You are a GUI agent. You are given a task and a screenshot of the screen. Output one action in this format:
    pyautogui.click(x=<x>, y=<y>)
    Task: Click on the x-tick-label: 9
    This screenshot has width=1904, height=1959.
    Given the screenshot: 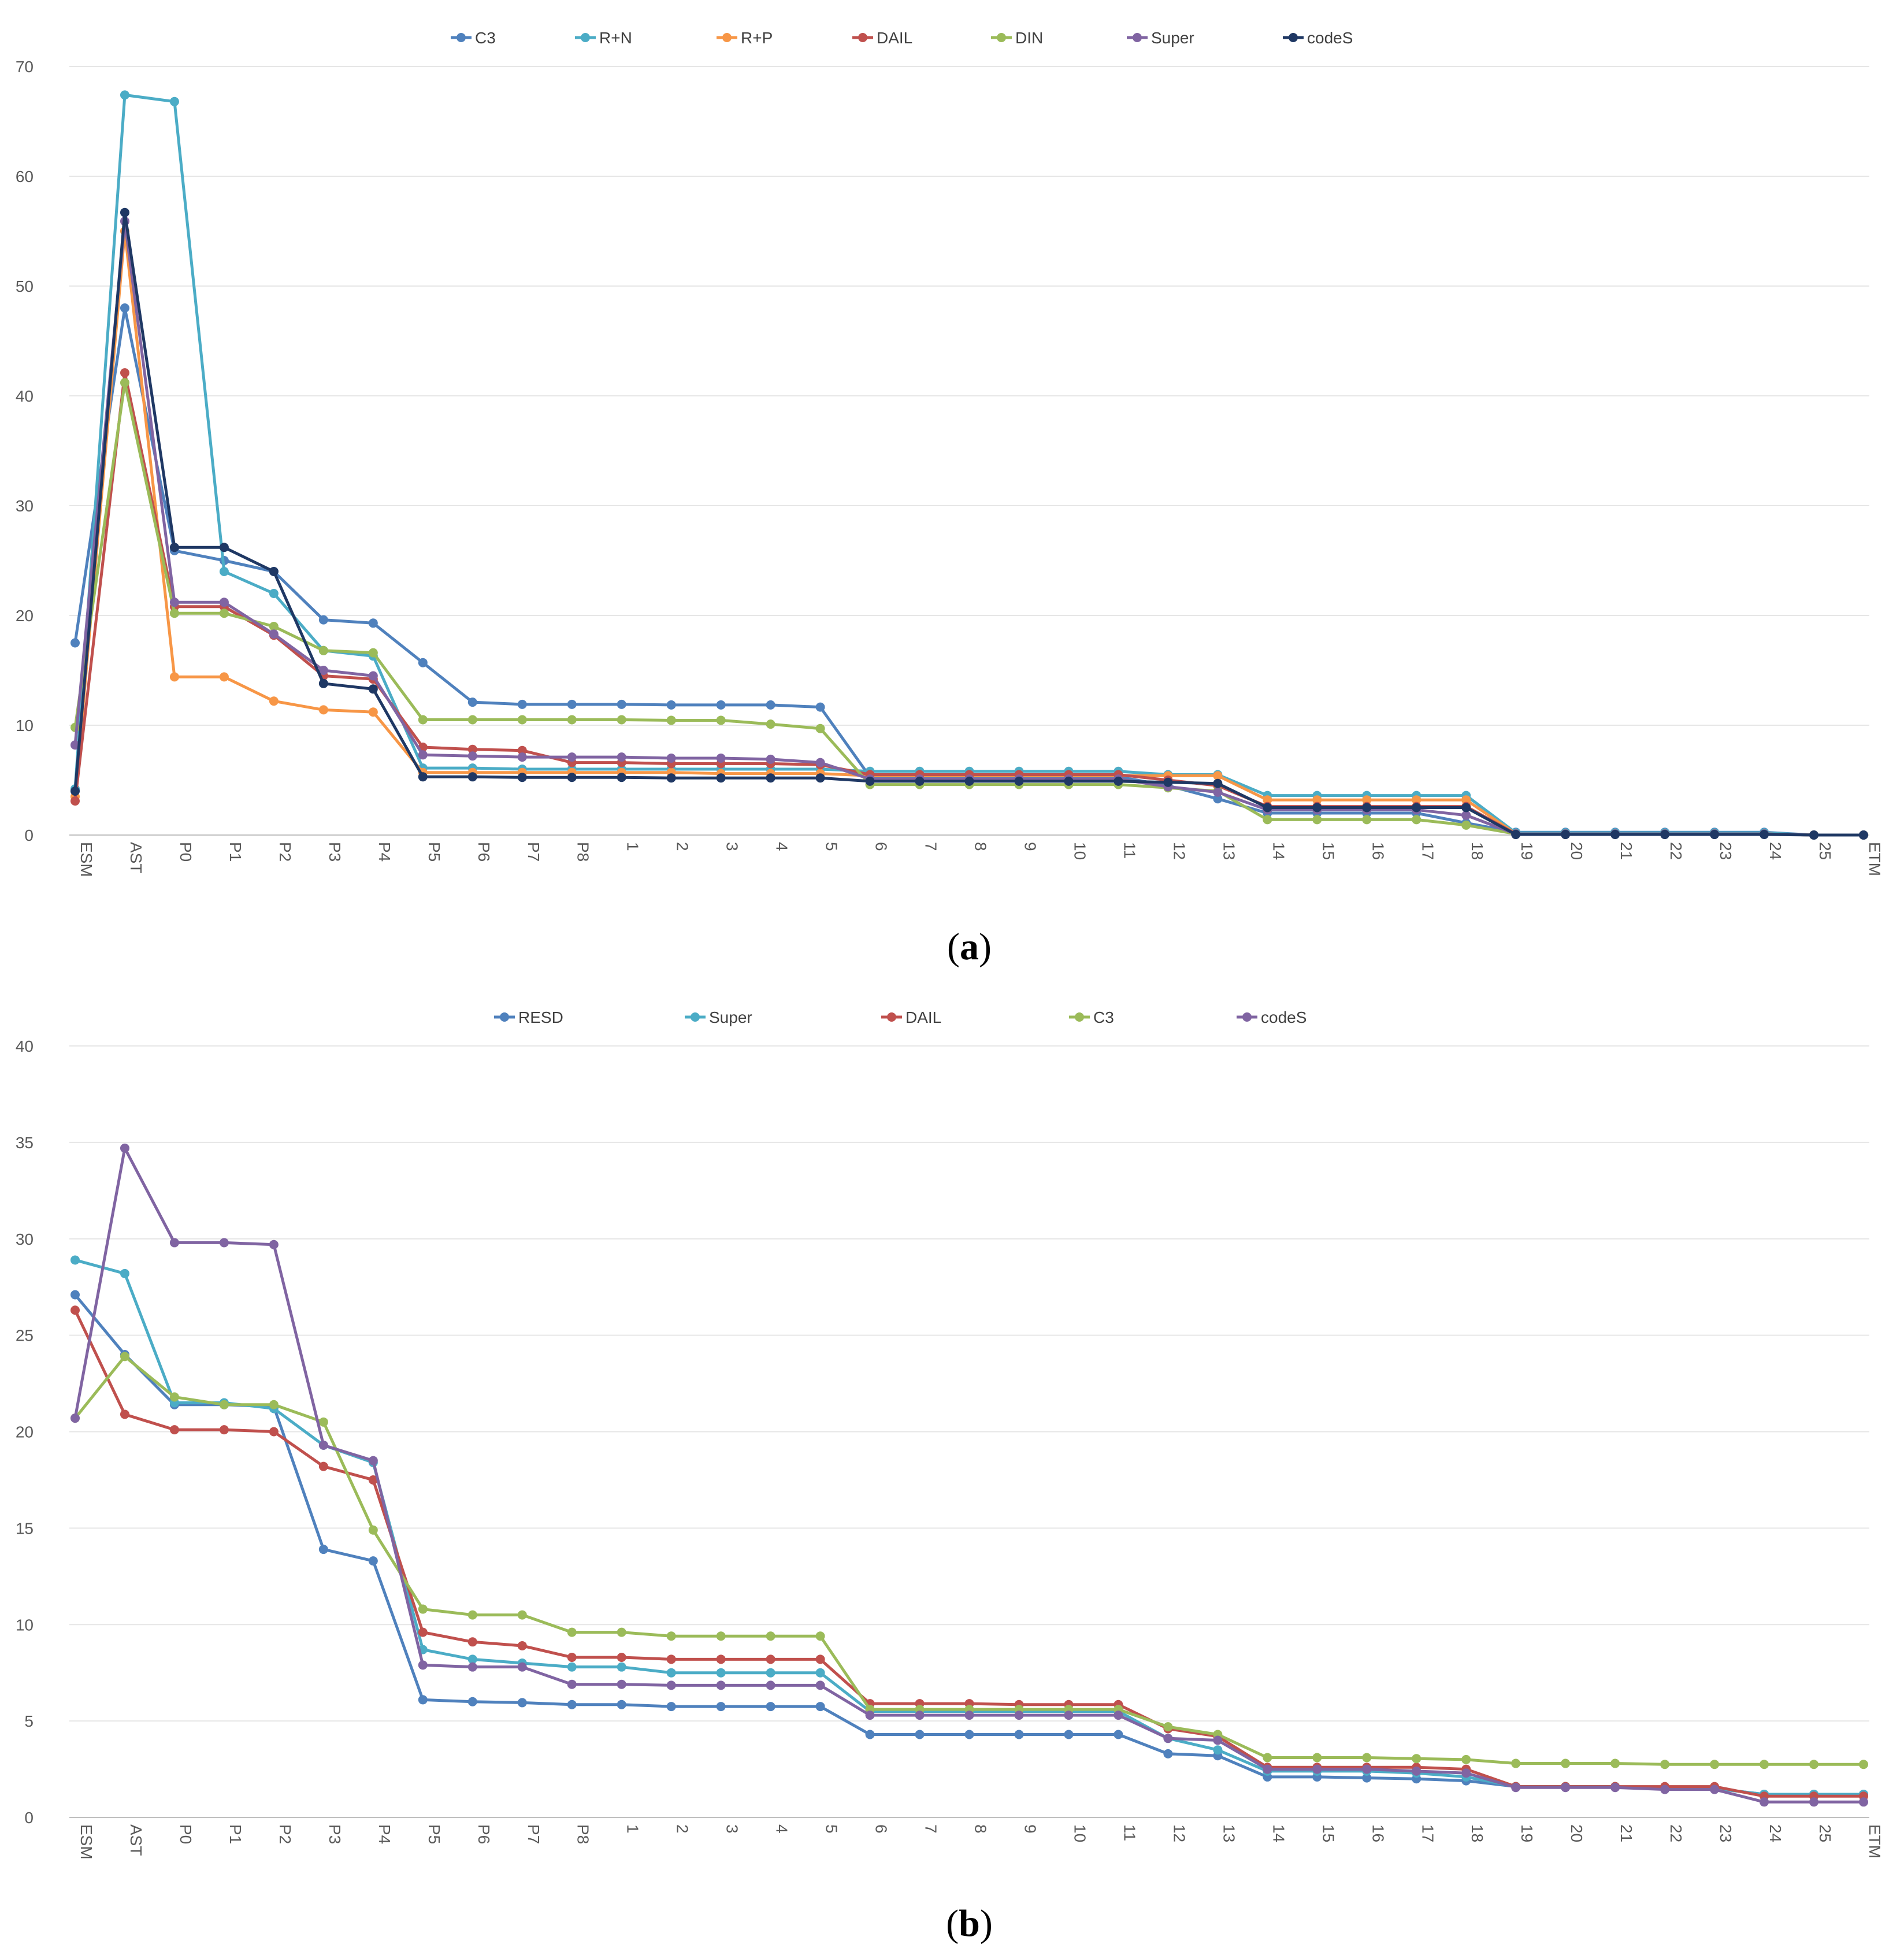 What is the action you would take?
    pyautogui.click(x=1030, y=1829)
    